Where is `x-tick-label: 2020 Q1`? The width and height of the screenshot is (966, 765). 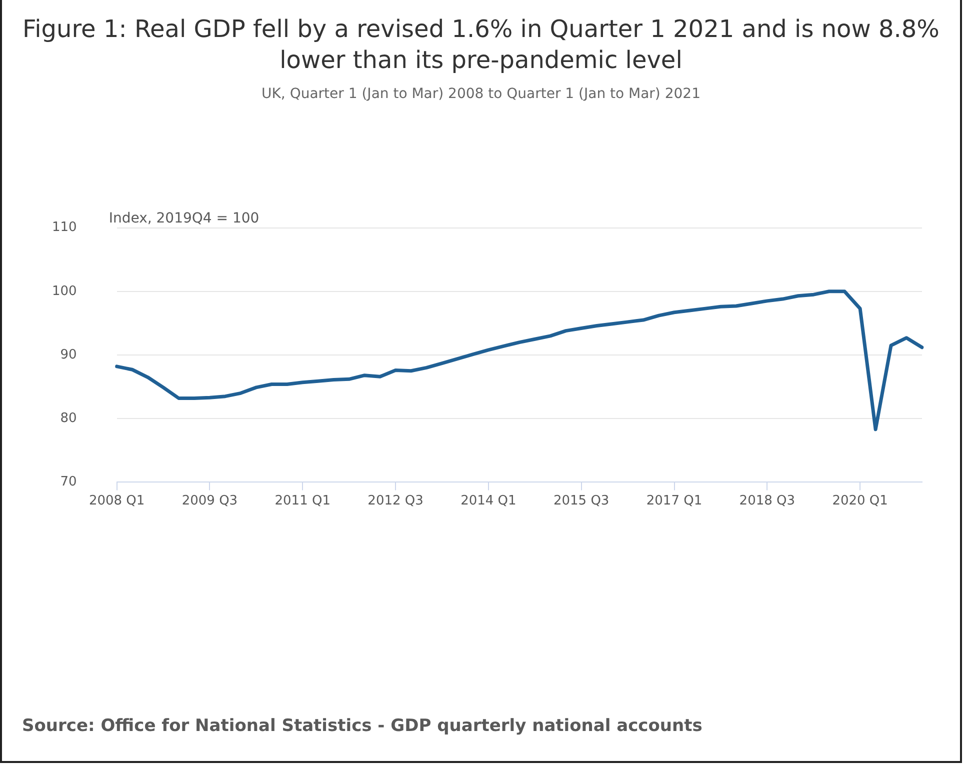 x-tick-label: 2020 Q1 is located at coordinates (860, 500).